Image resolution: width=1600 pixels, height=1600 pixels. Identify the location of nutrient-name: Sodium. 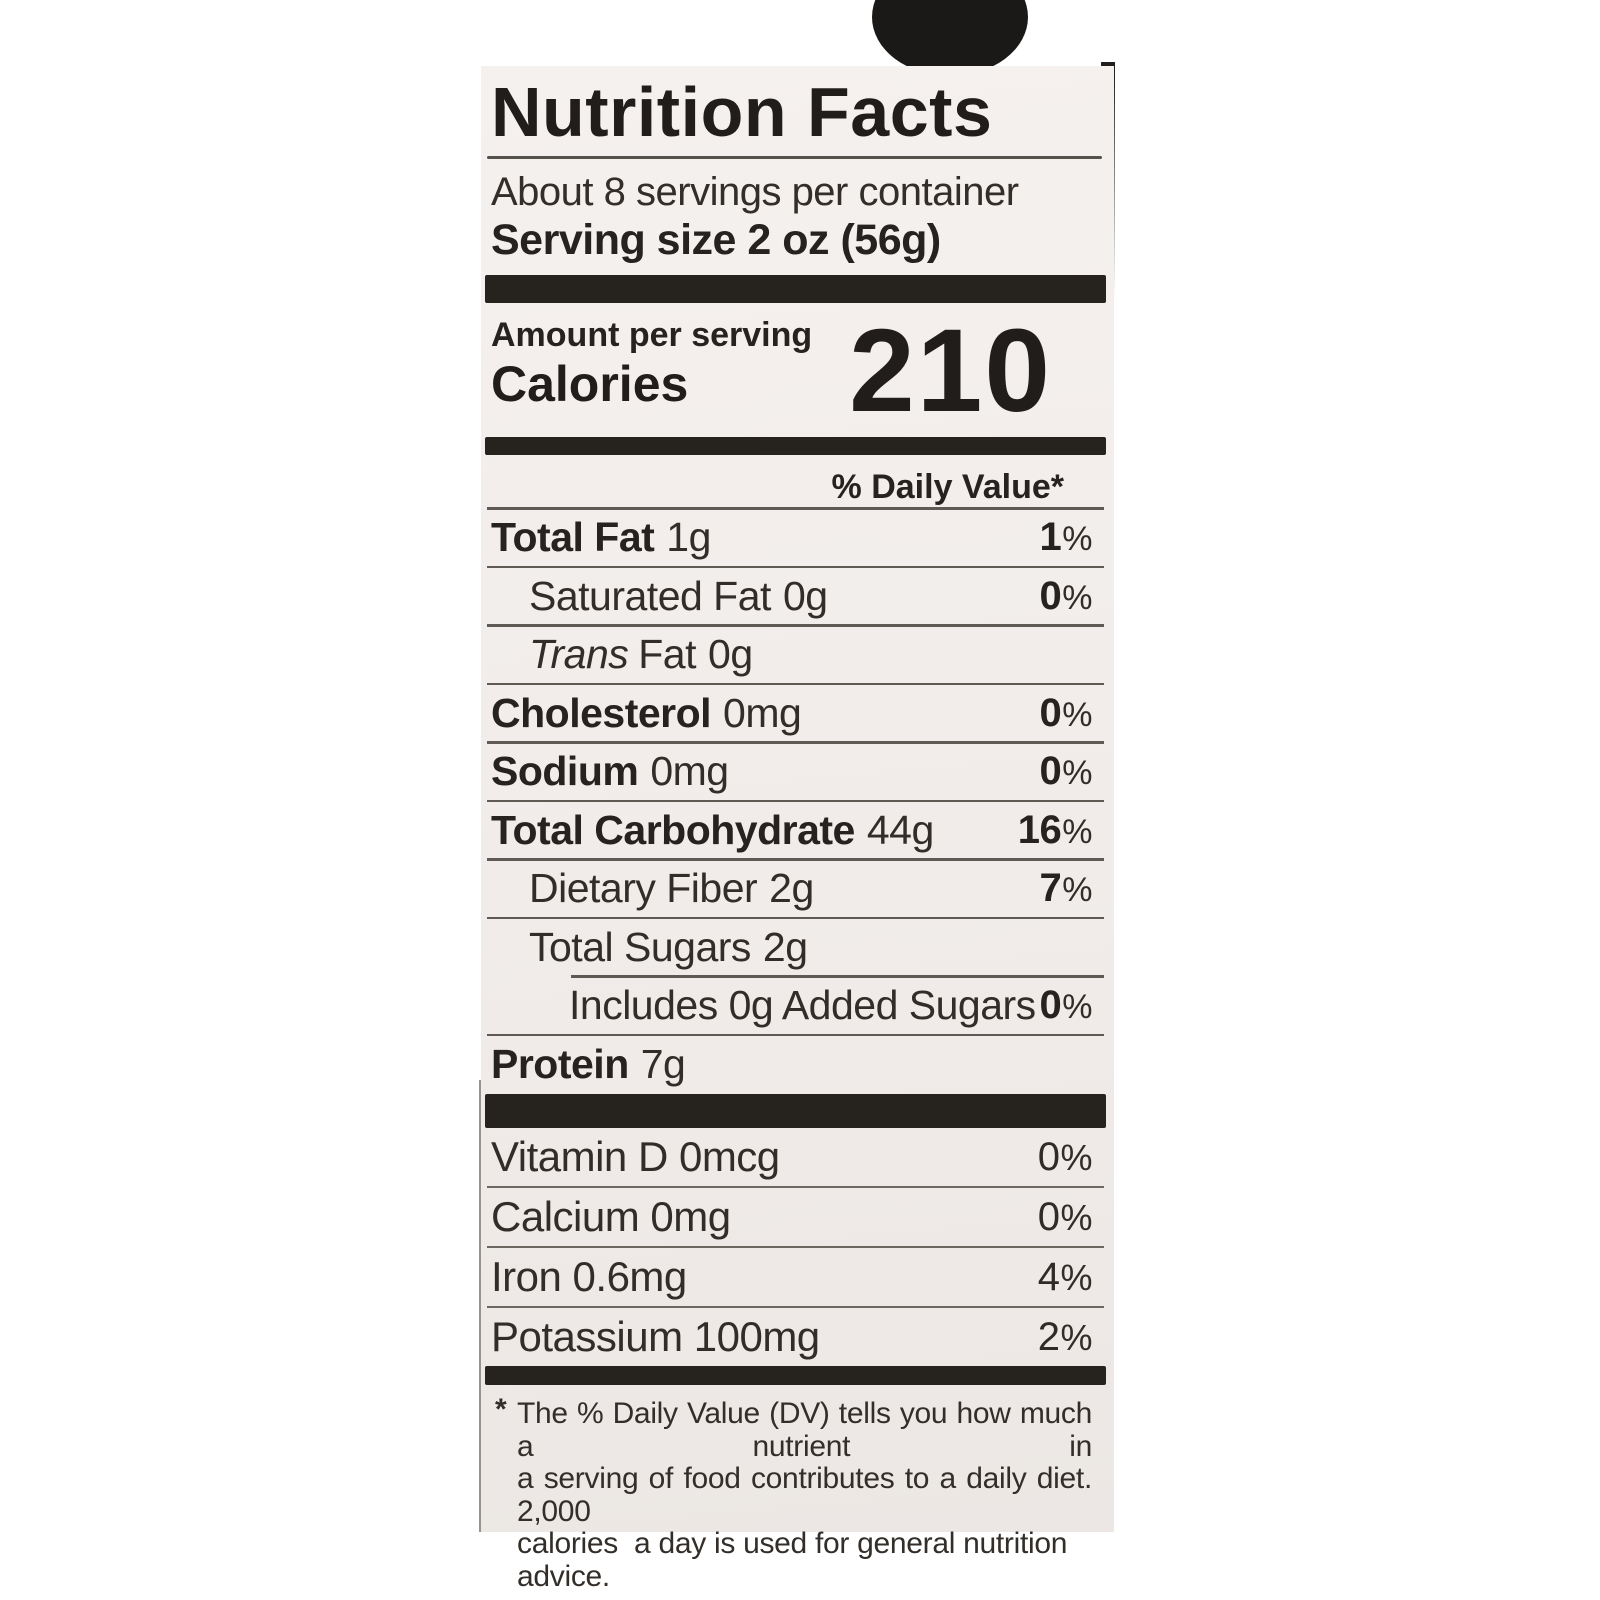
(565, 771).